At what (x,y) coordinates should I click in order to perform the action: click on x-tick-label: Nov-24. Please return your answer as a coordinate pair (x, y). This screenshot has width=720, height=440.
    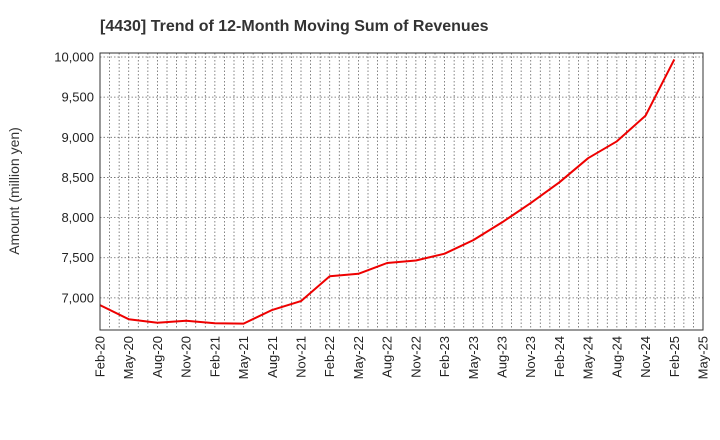
    Looking at the image, I should click on (645, 357).